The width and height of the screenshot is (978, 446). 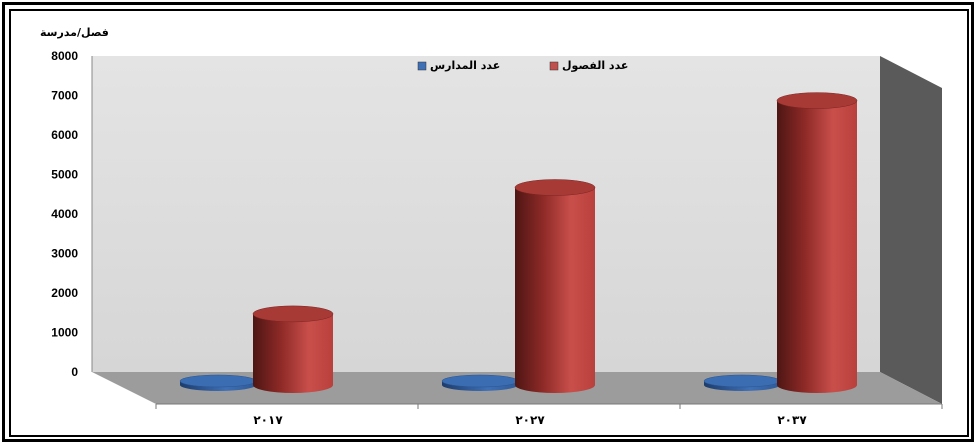 What do you see at coordinates (64, 135) in the screenshot?
I see `y-tick-label: 6000` at bounding box center [64, 135].